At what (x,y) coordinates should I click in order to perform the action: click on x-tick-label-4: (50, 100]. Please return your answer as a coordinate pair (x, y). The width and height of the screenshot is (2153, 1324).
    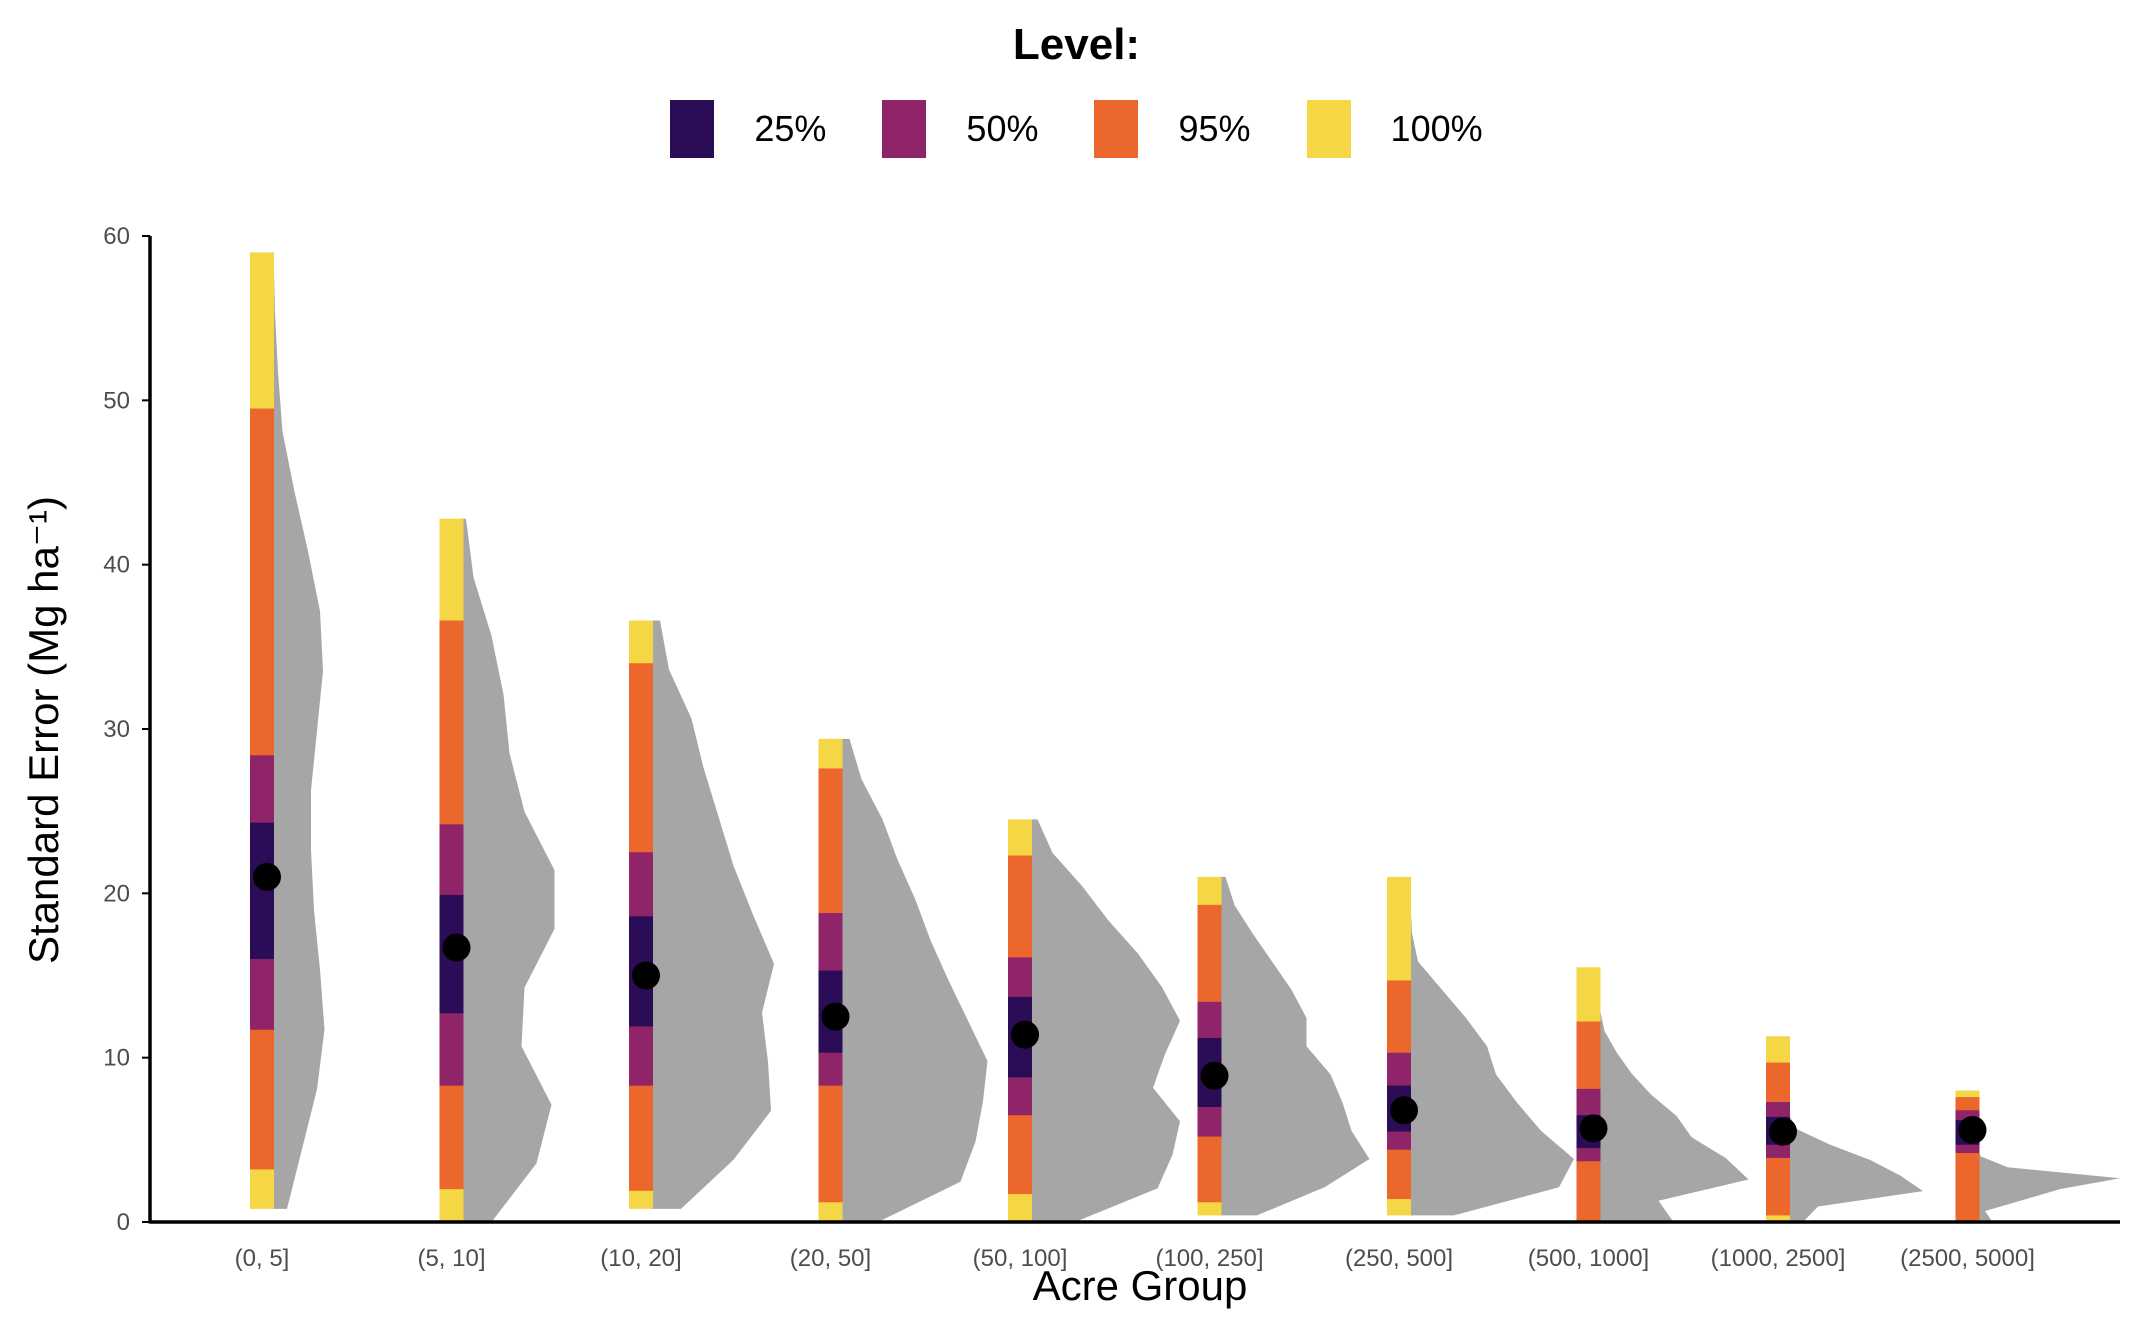
    Looking at the image, I should click on (1020, 1258).